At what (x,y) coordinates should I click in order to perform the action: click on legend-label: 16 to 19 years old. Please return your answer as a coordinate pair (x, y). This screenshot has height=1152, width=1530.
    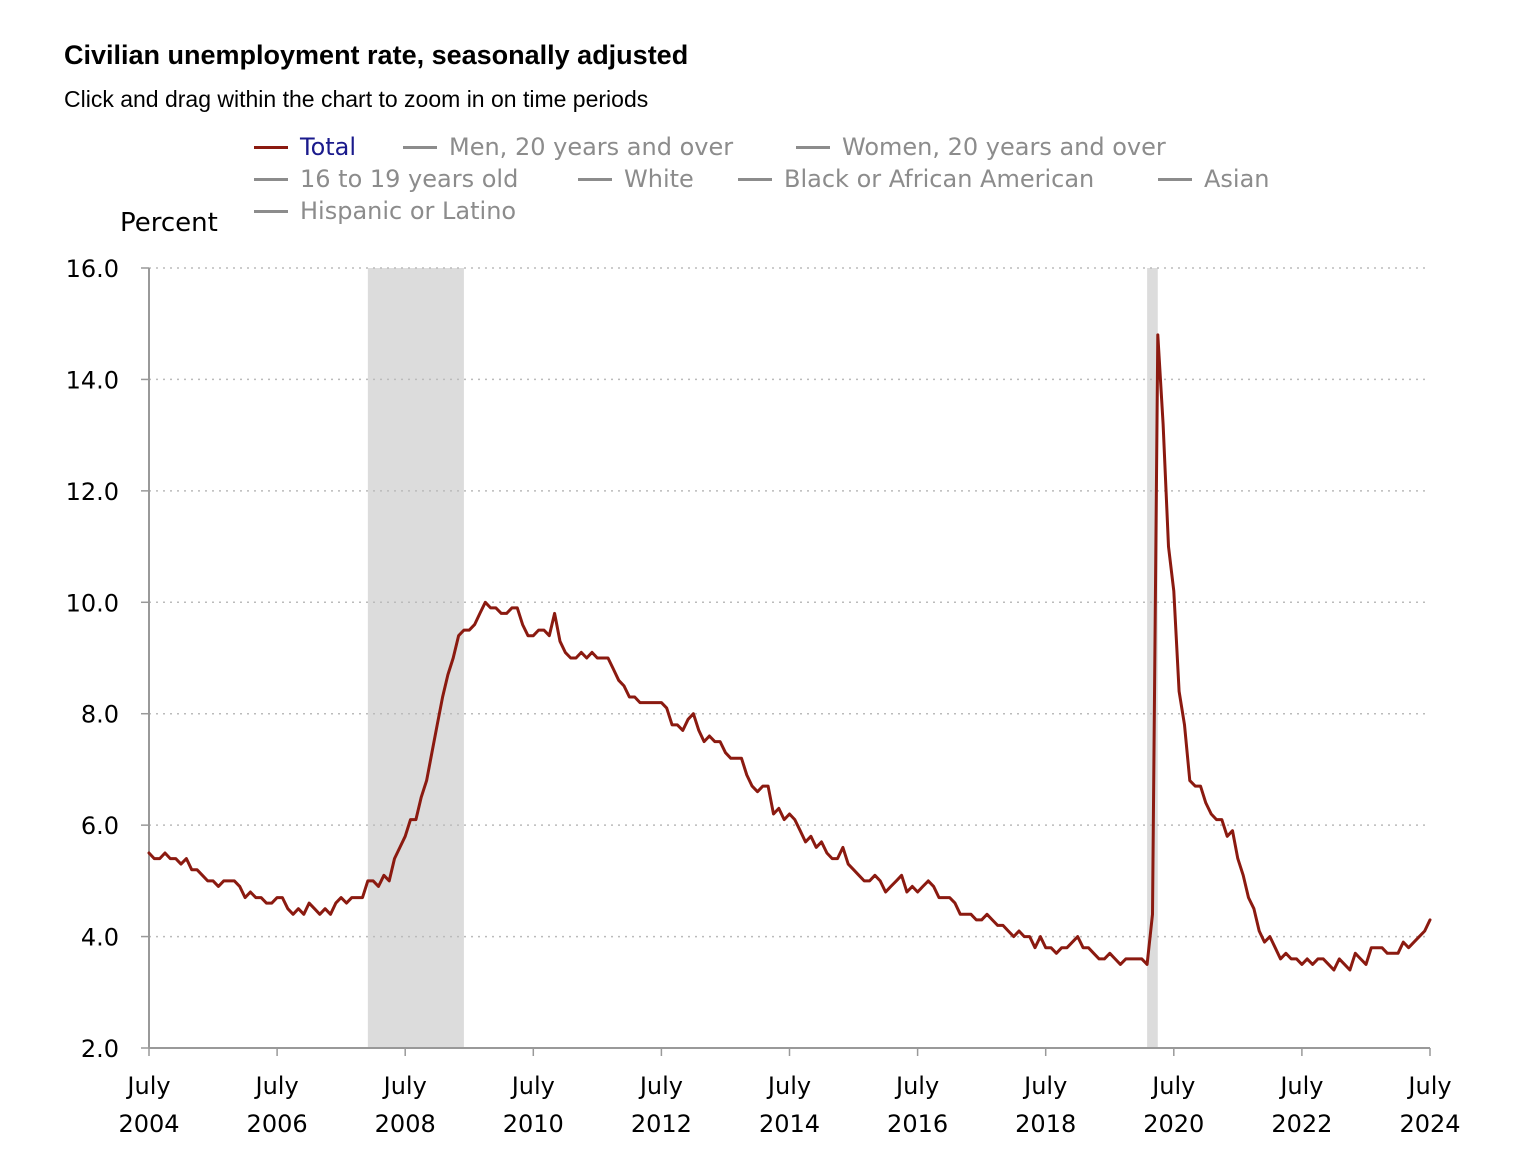
    Looking at the image, I should click on (409, 179).